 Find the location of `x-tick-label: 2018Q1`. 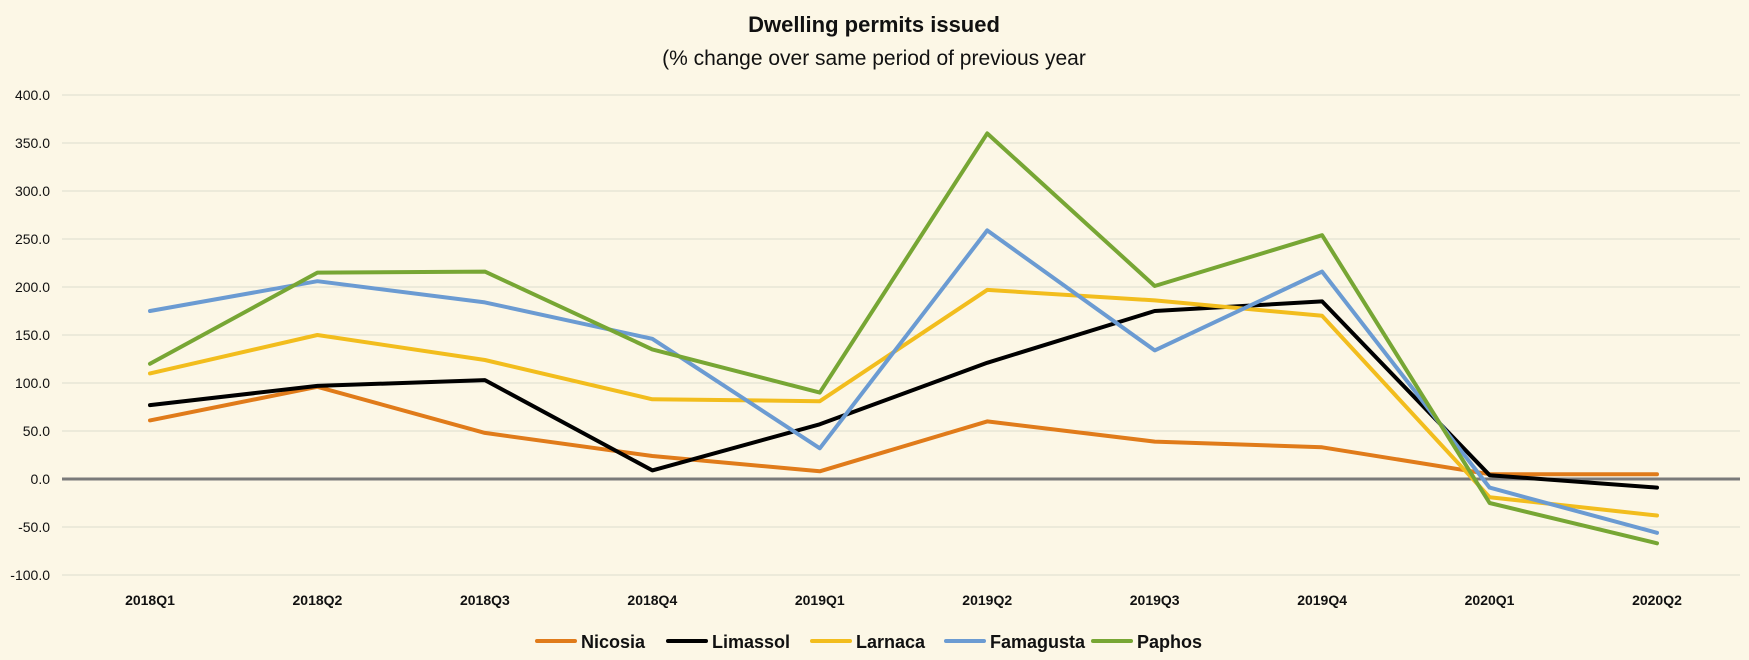

x-tick-label: 2018Q1 is located at coordinates (150, 600).